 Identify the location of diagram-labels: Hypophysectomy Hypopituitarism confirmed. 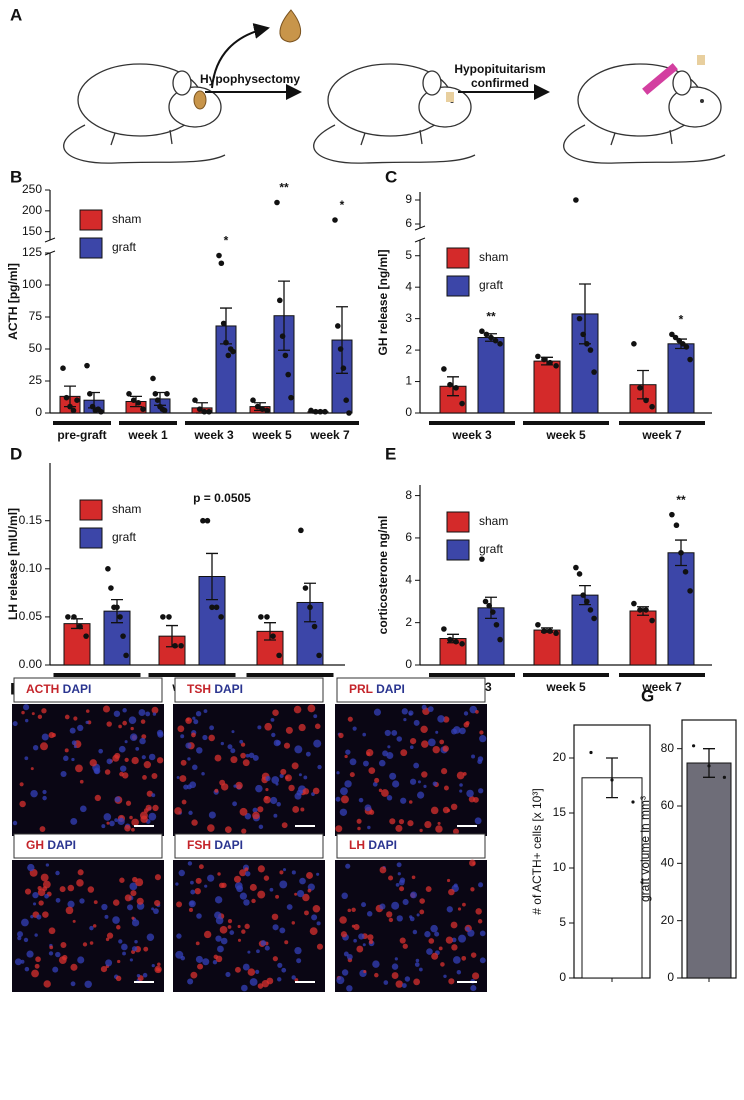
(373, 76).